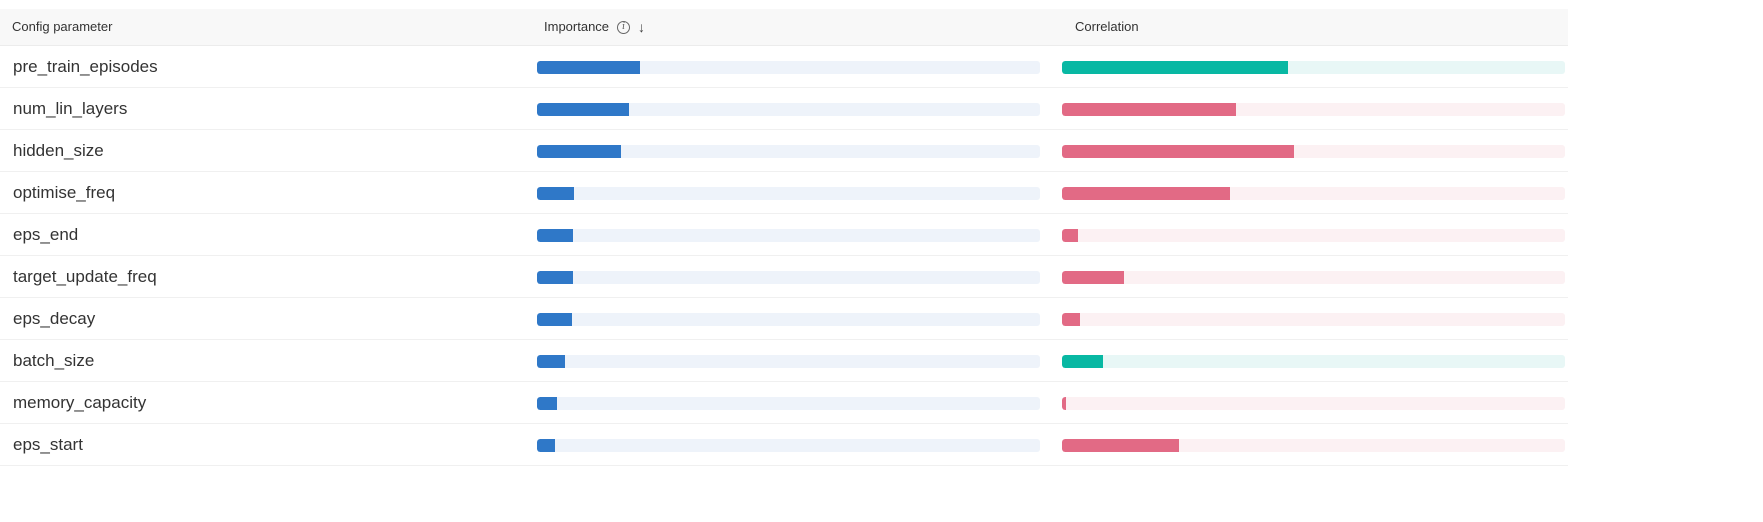 This screenshot has height=522, width=1763. What do you see at coordinates (624, 27) in the screenshot?
I see `info-icon: i` at bounding box center [624, 27].